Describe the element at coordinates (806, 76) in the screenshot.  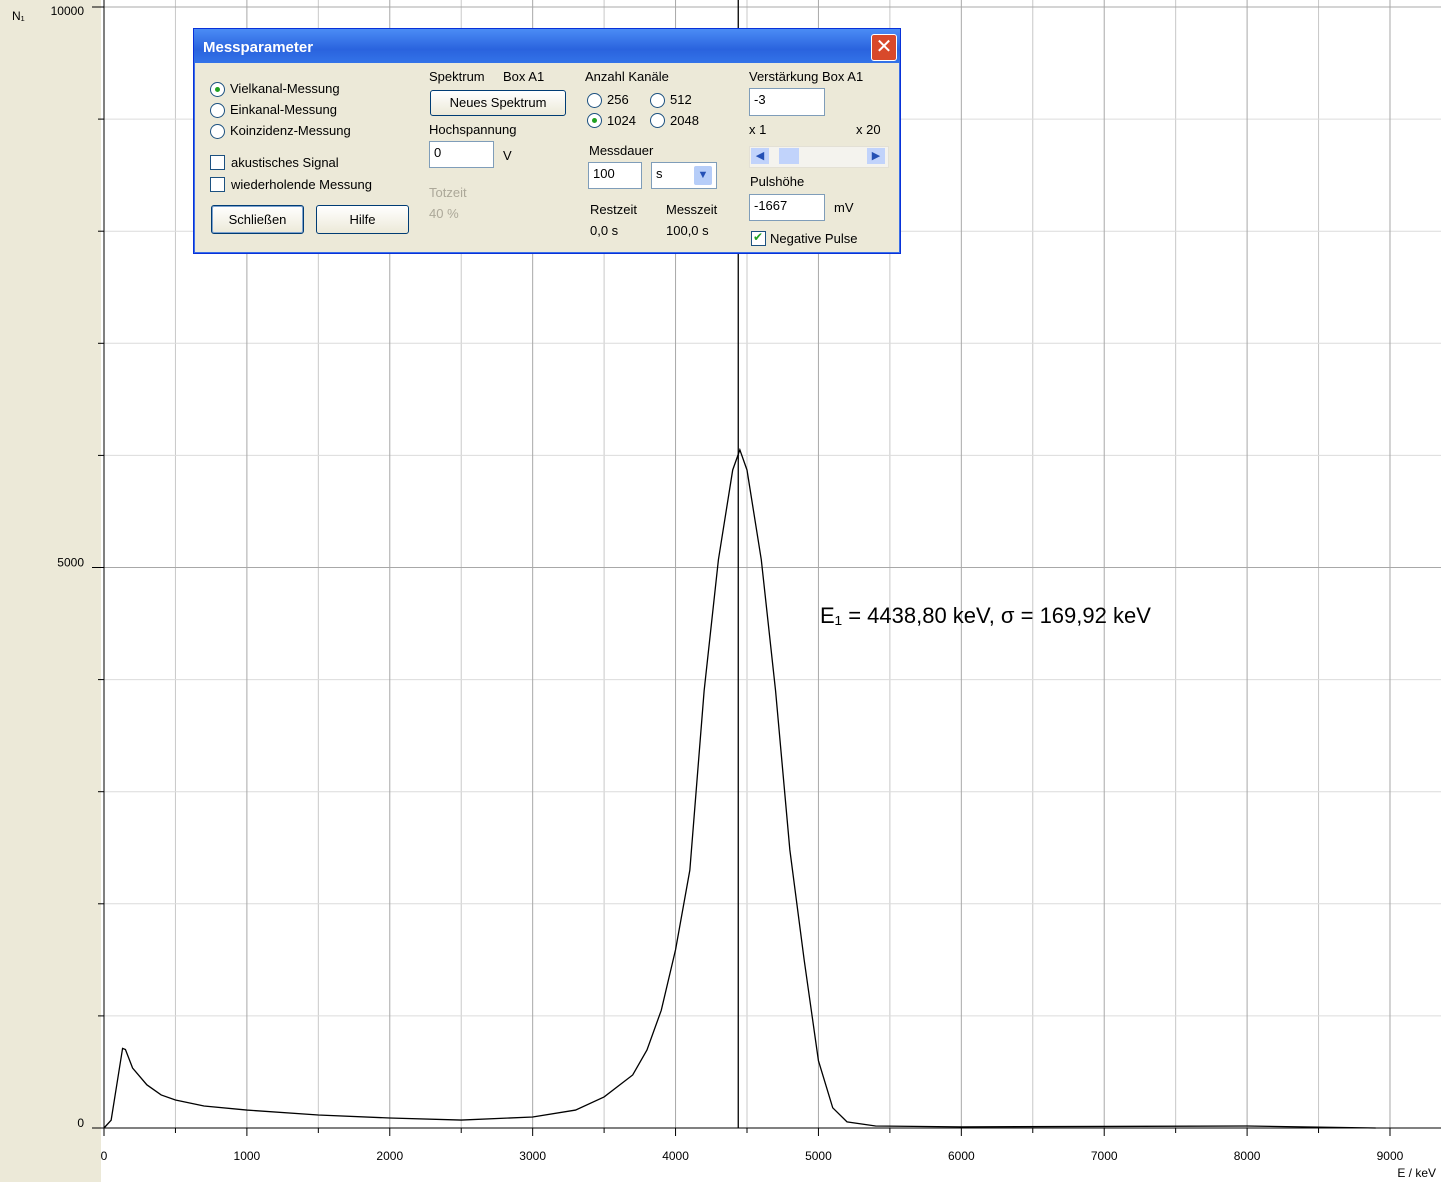
I see `label: Verstärkung Box A1` at that location.